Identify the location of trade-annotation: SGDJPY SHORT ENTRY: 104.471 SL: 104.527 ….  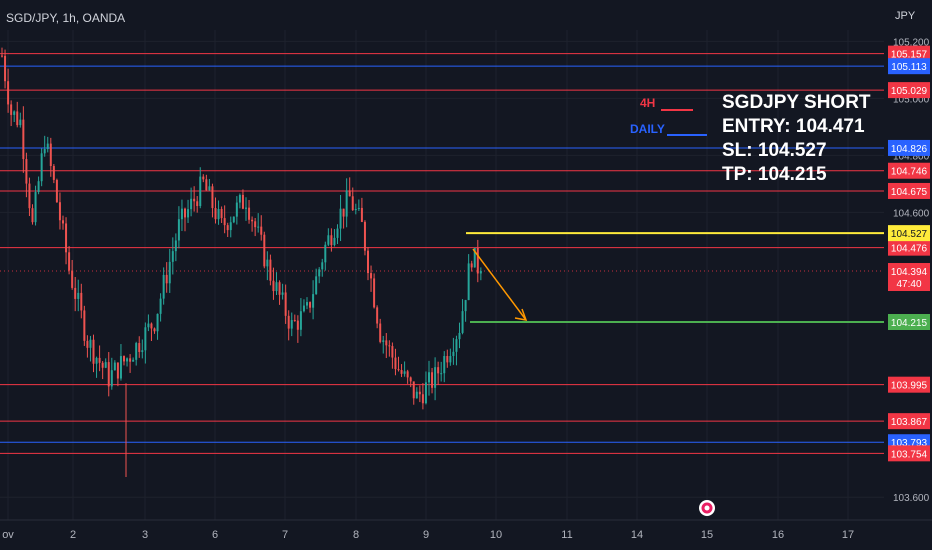
(796, 139).